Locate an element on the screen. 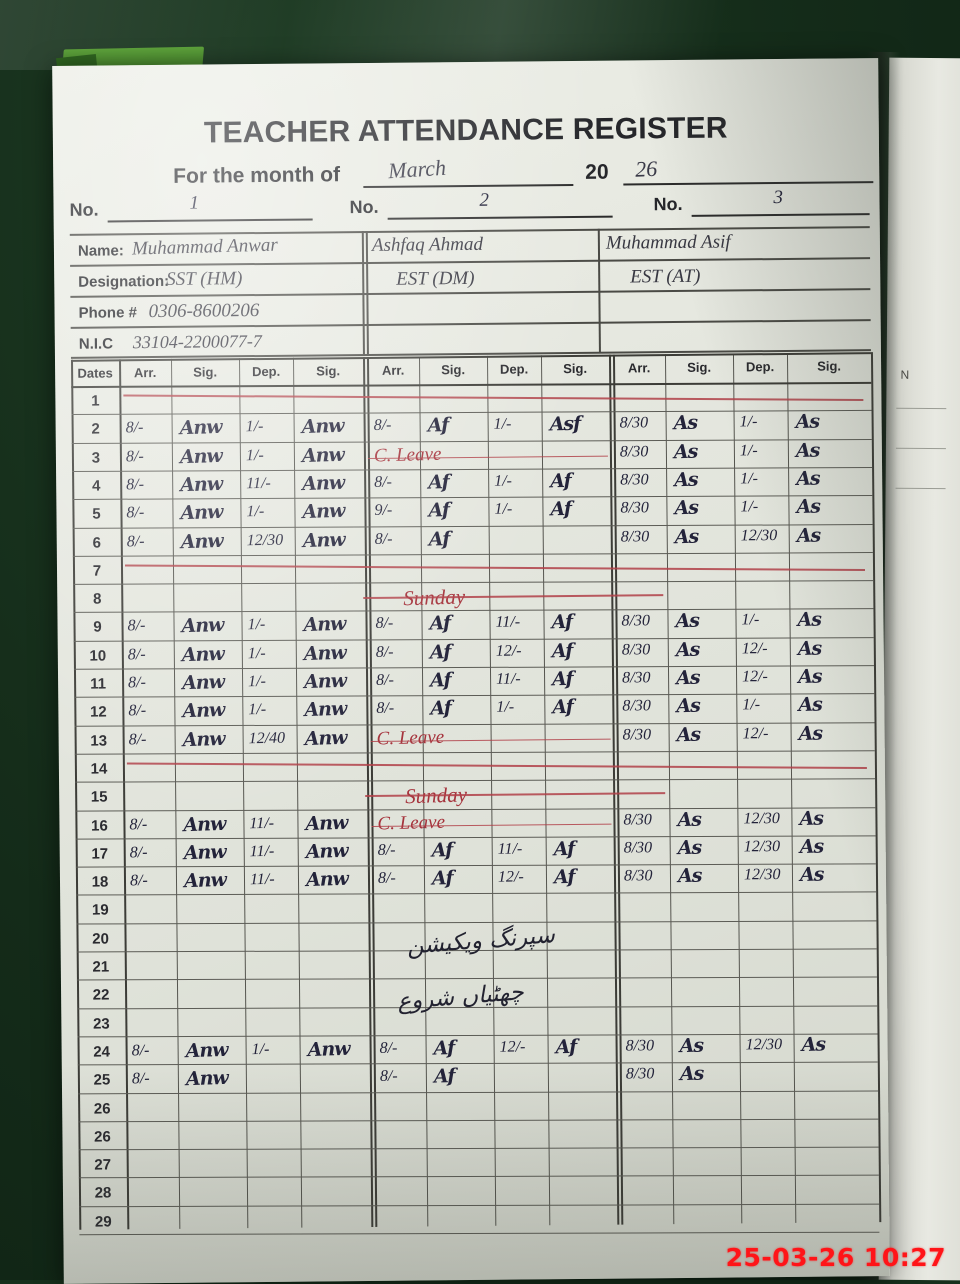 The width and height of the screenshot is (960, 1284). row-strike-line is located at coordinates (493, 397).